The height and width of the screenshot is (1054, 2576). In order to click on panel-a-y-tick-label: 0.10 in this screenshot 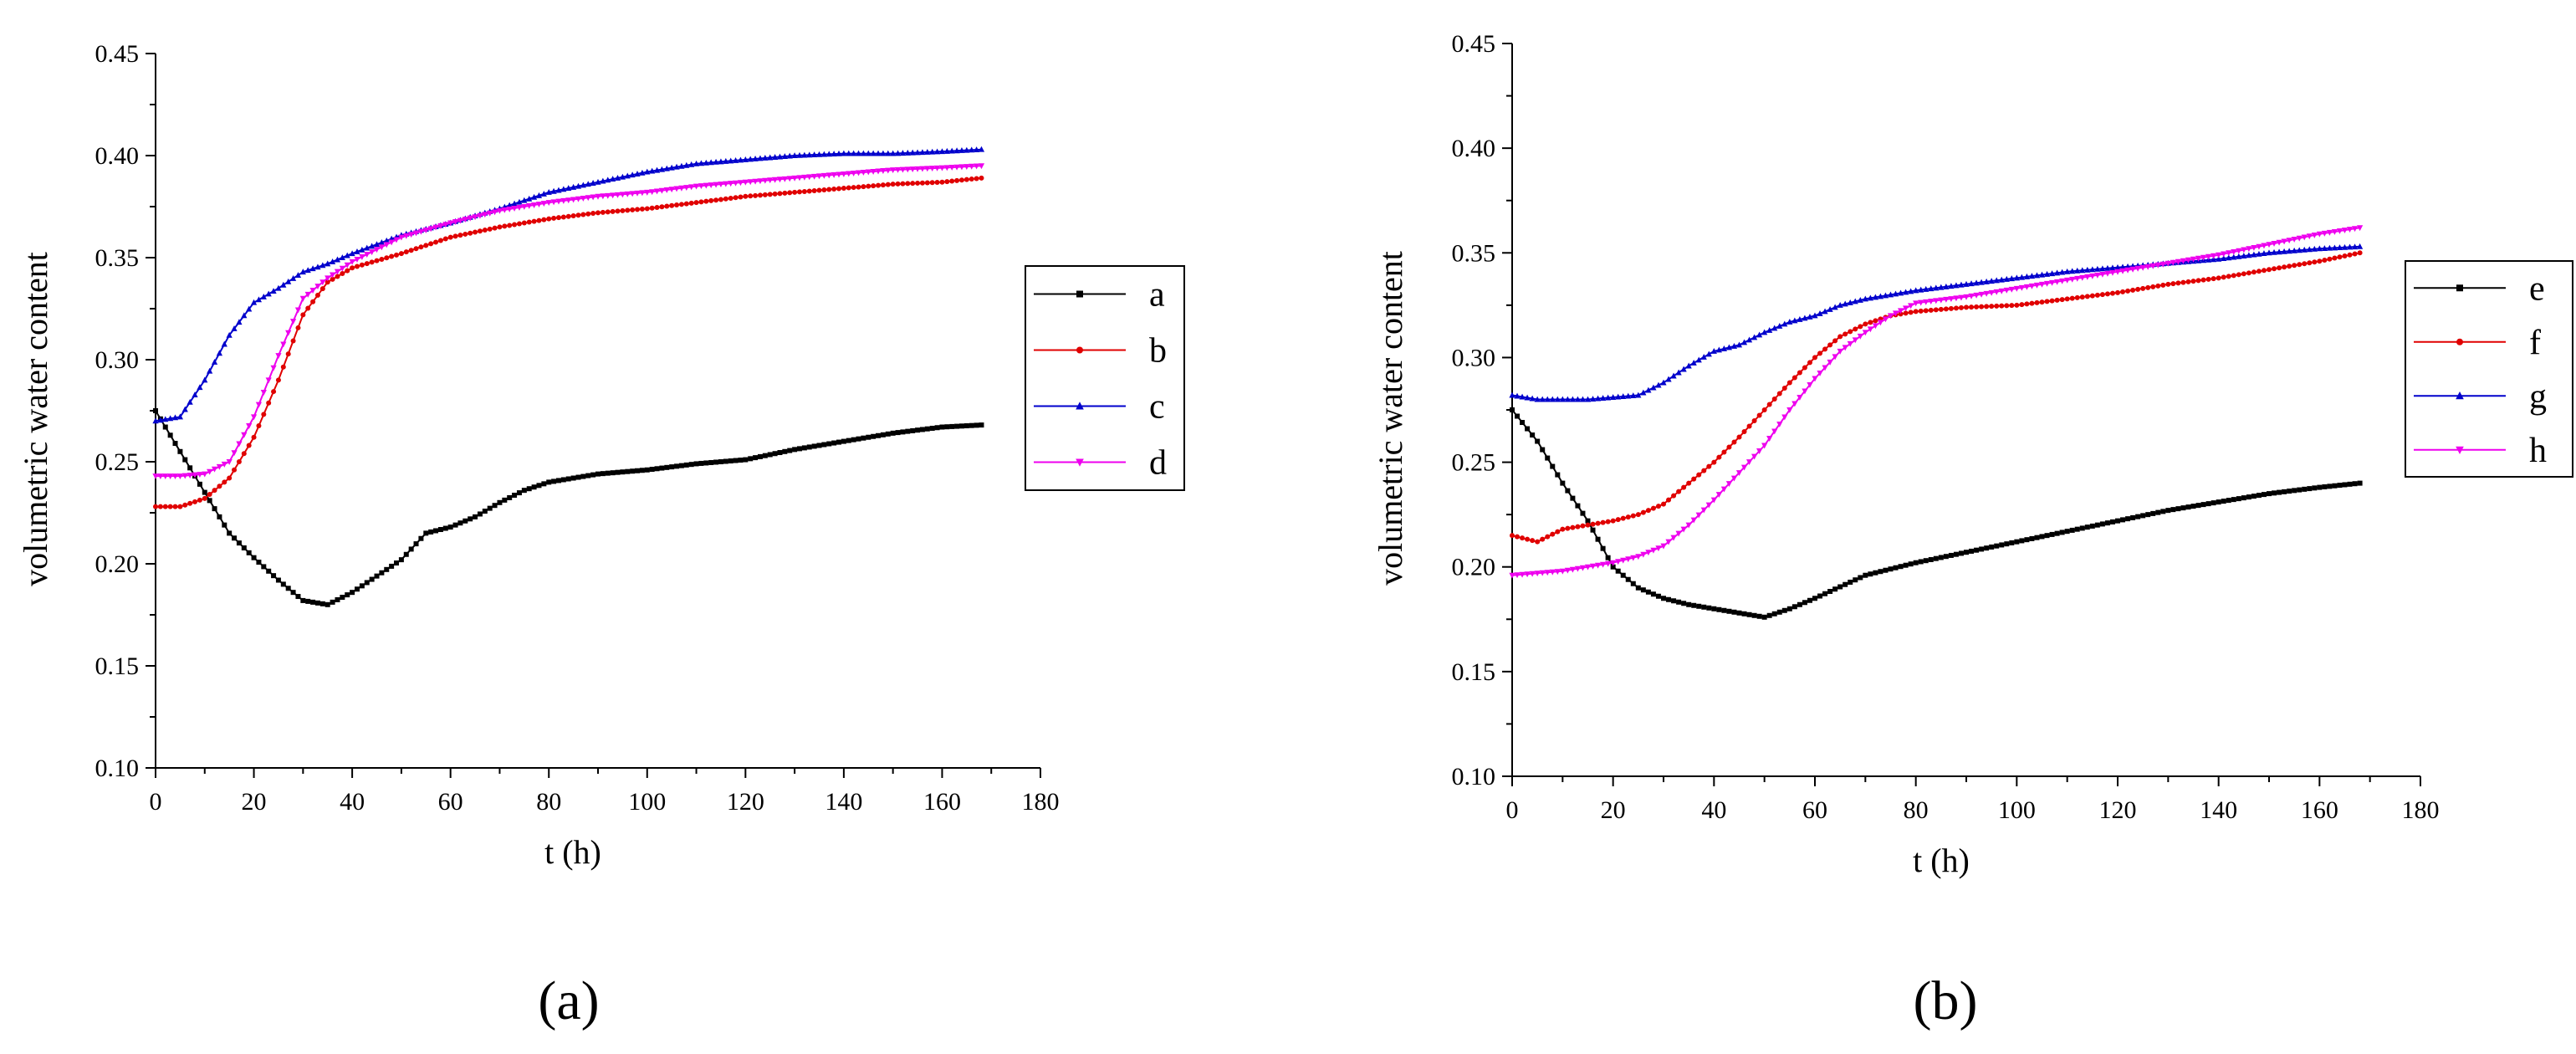, I will do `click(117, 769)`.